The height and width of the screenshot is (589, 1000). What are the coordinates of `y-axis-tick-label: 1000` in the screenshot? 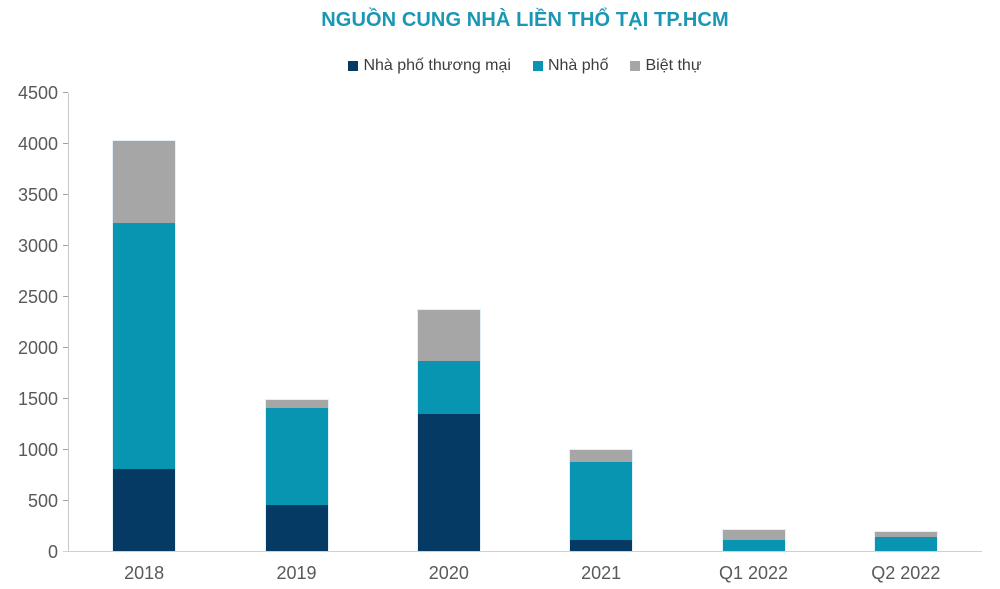 It's located at (37, 450).